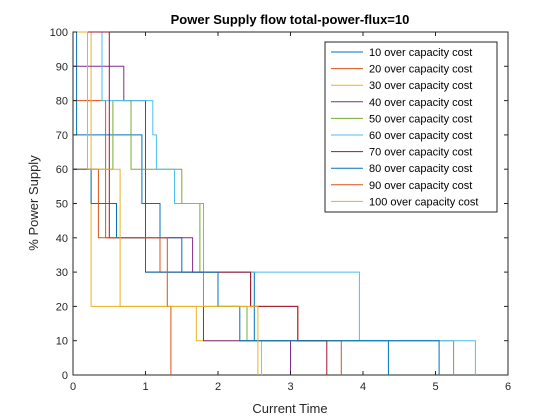 Image resolution: width=560 pixels, height=420 pixels. Describe the element at coordinates (290, 387) in the screenshot. I see `x-tick-label: 3` at that location.